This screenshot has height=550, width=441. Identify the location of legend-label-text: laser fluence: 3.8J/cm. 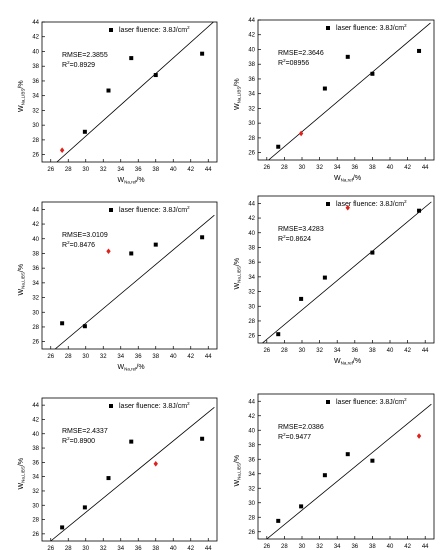
(370, 204).